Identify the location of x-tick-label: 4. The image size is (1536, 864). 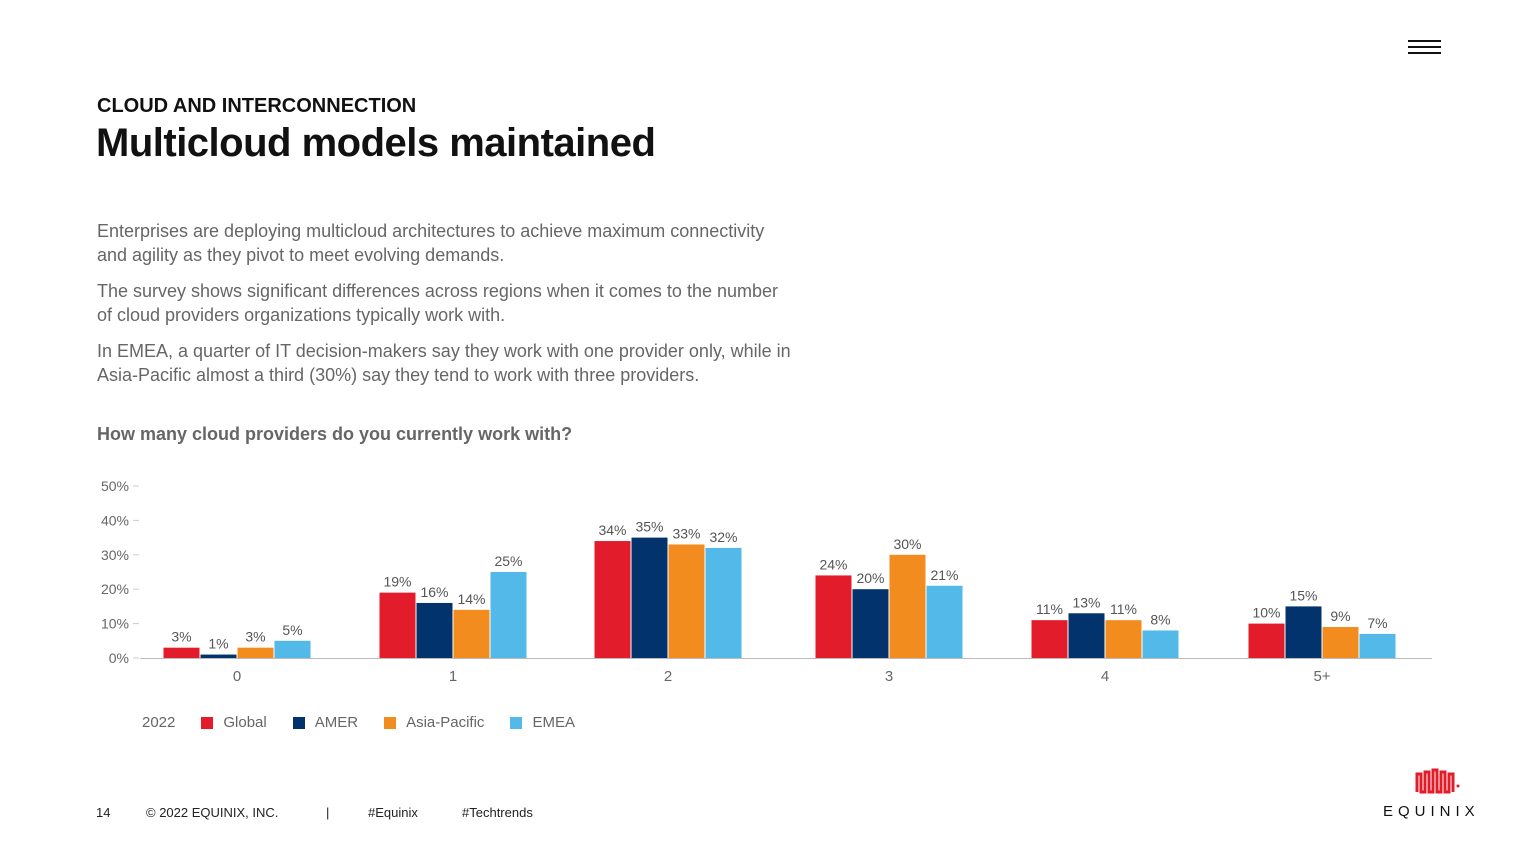
(1105, 676).